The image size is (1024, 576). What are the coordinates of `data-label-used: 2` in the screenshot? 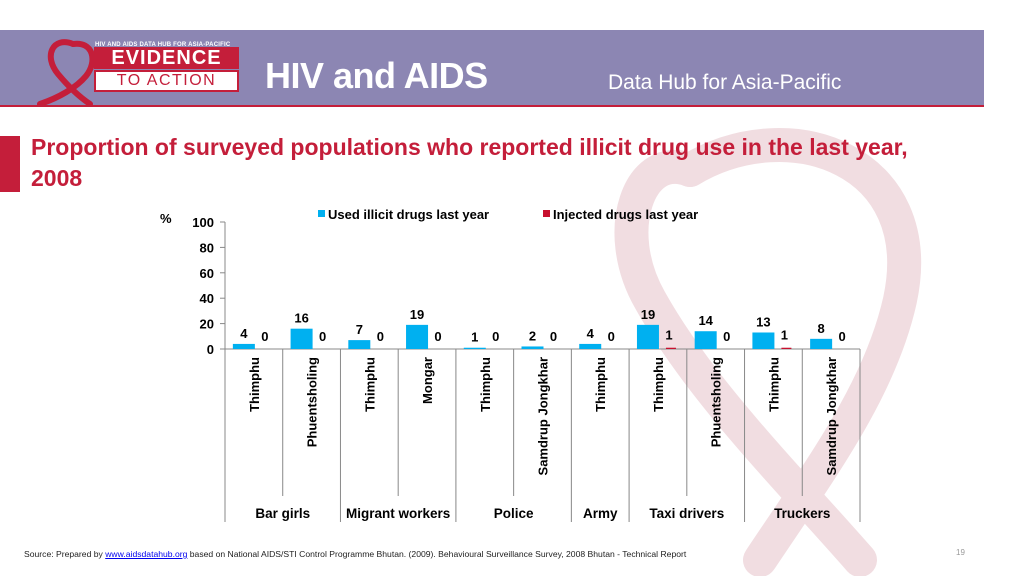 It's located at (532, 335).